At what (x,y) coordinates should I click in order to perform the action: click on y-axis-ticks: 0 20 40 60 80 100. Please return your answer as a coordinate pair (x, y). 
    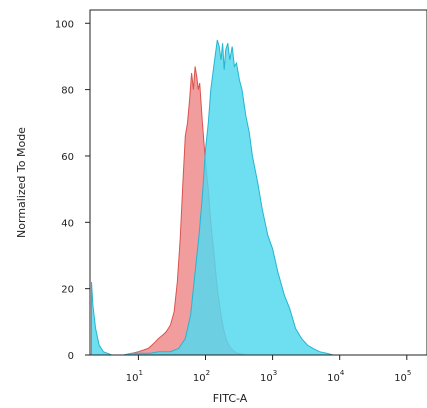
    Looking at the image, I should click on (72, 190).